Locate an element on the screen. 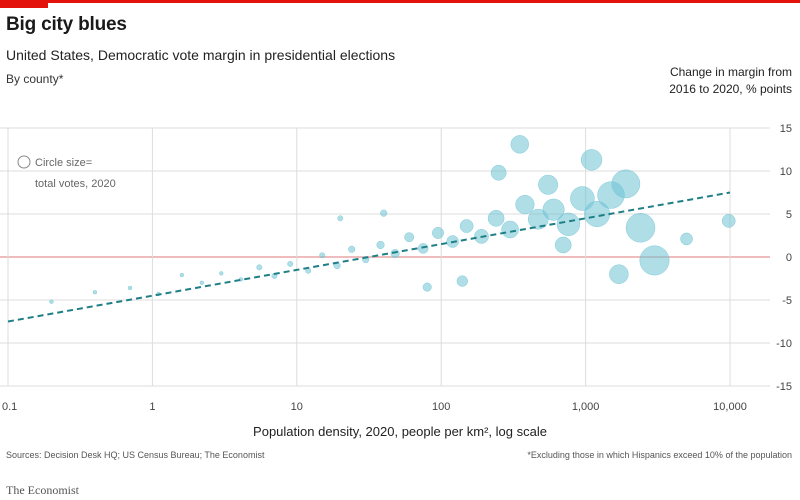 The height and width of the screenshot is (500, 800). legend-label-line2: total votes, 2020 is located at coordinates (75, 184).